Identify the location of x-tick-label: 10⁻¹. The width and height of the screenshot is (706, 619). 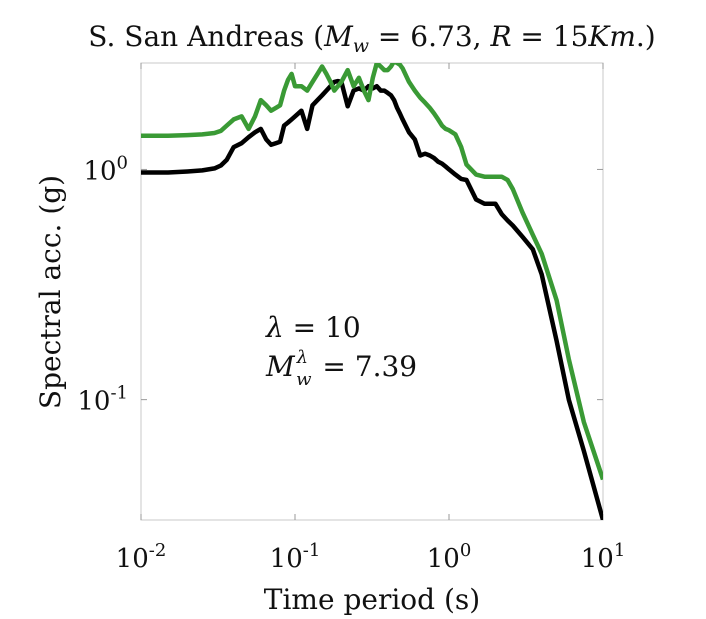
(295, 557).